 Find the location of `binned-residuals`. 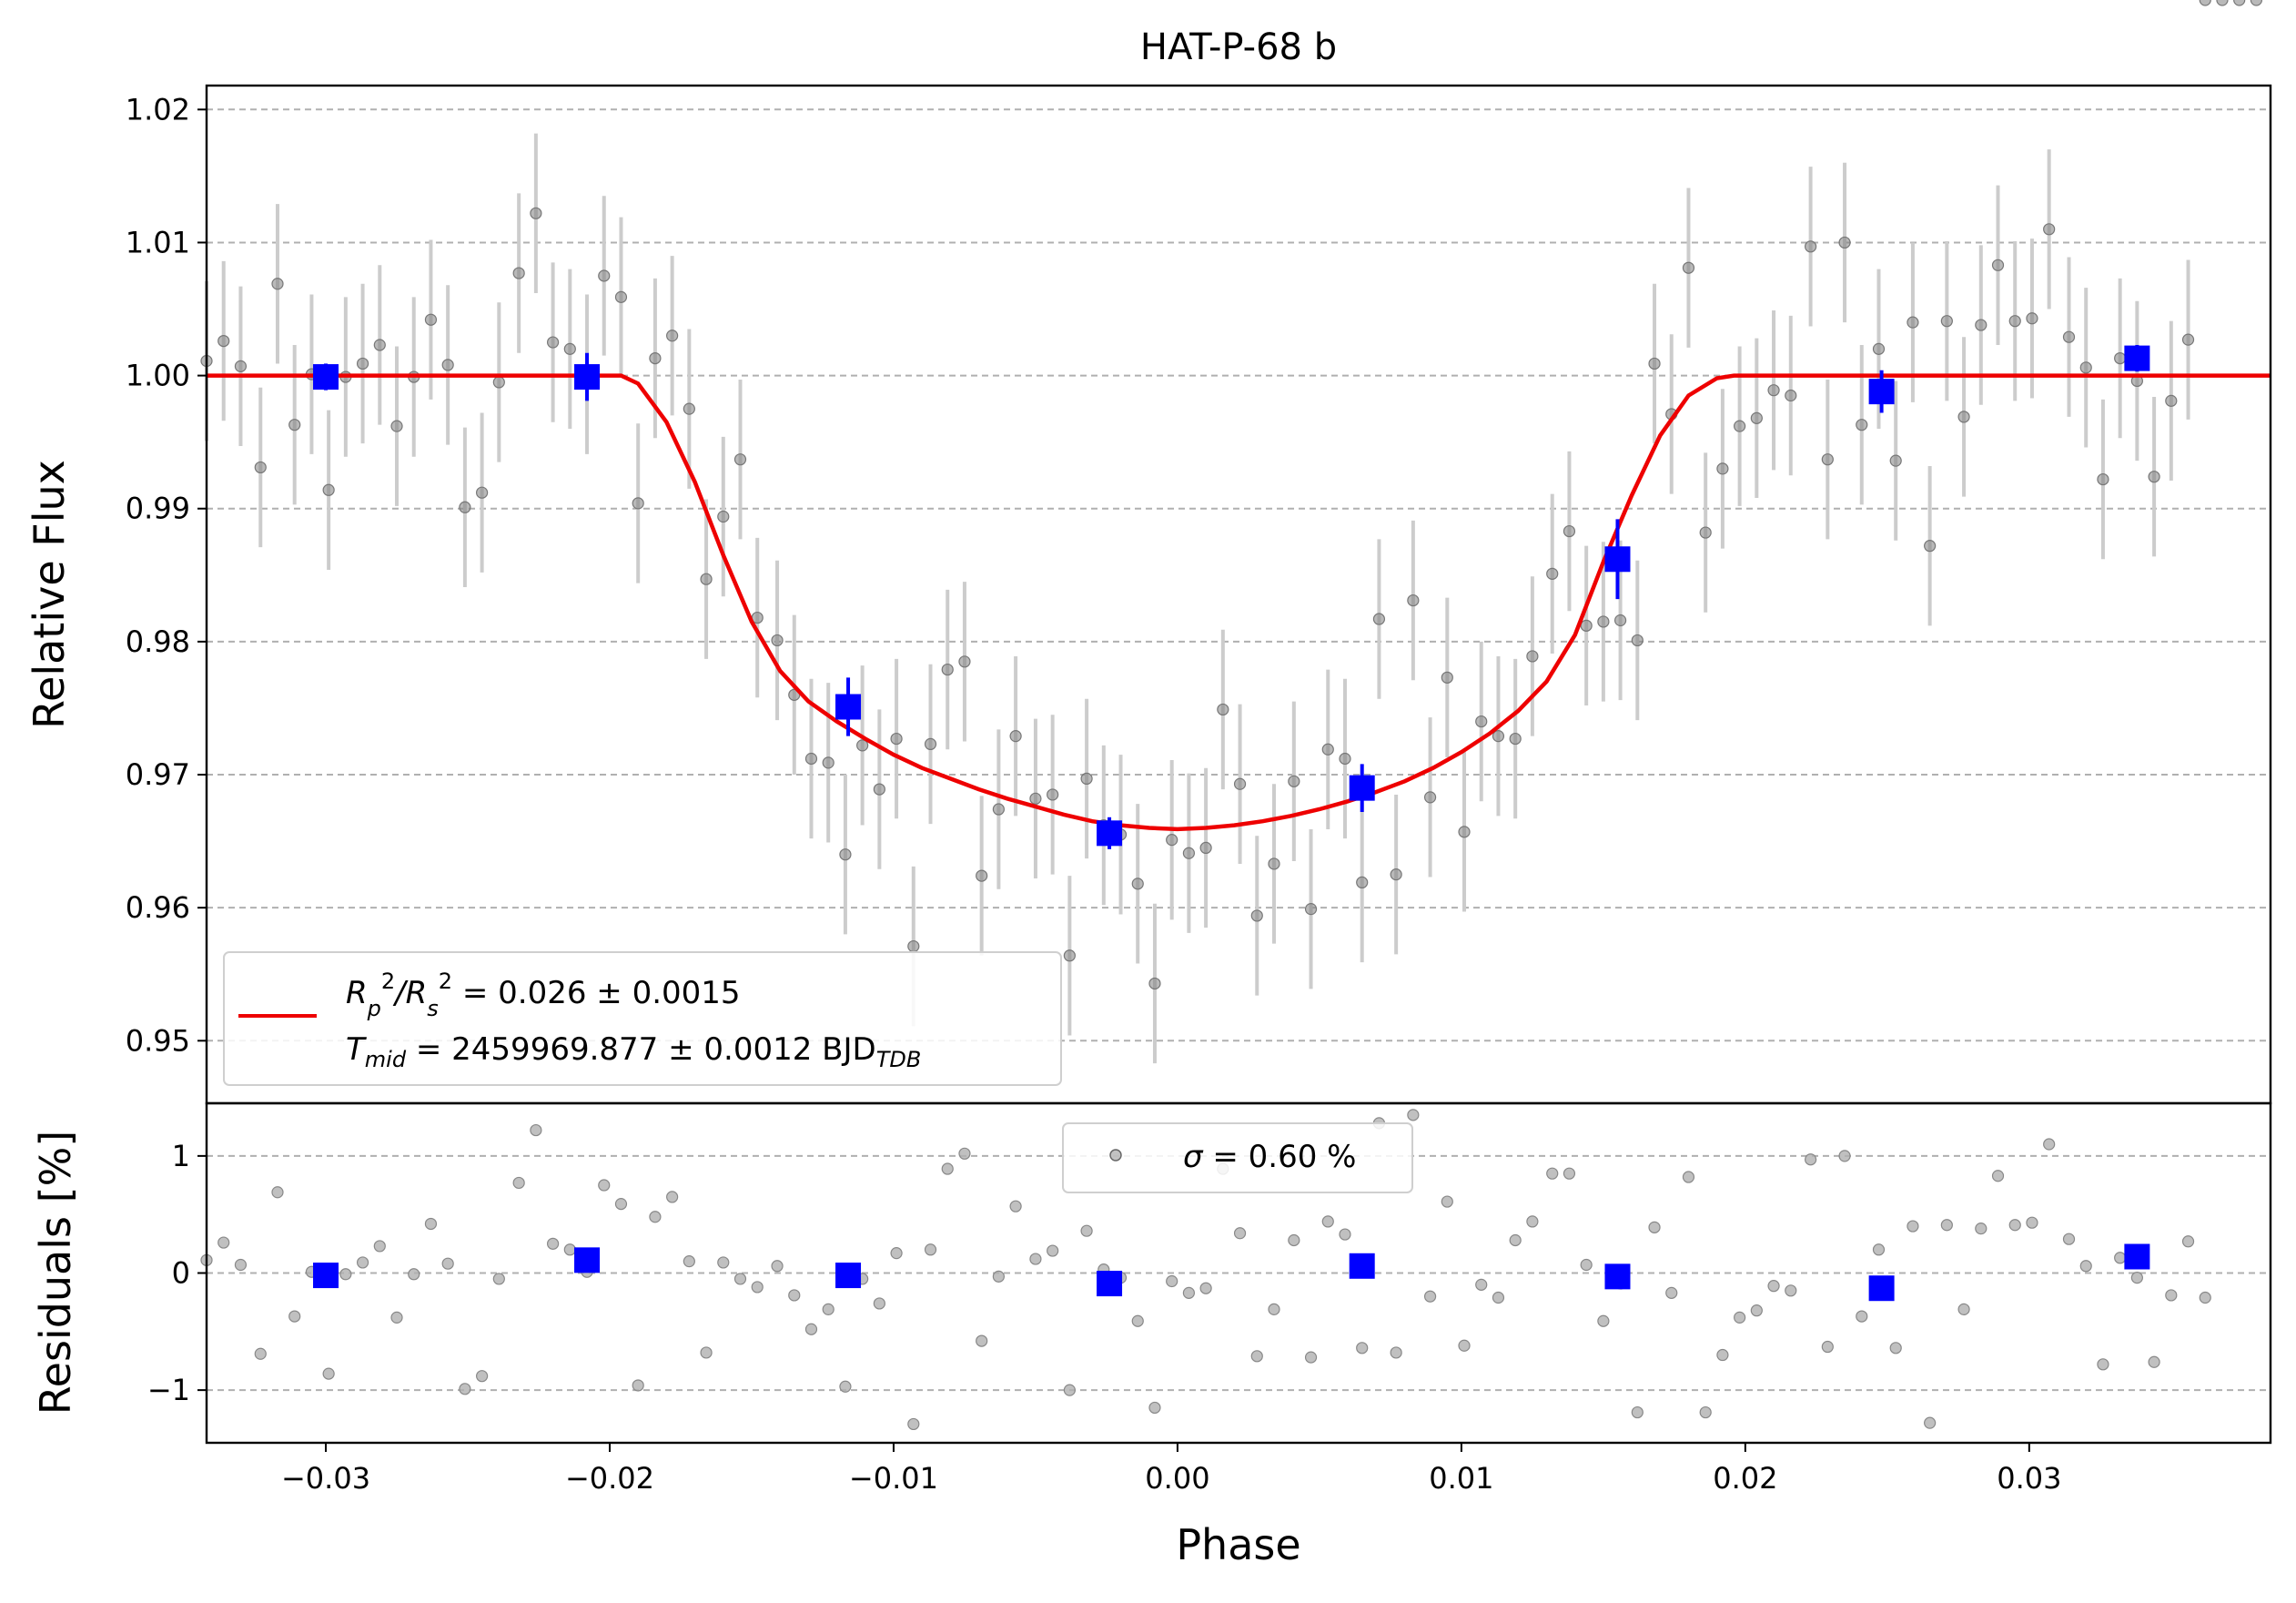

binned-residuals is located at coordinates (1232, 1272).